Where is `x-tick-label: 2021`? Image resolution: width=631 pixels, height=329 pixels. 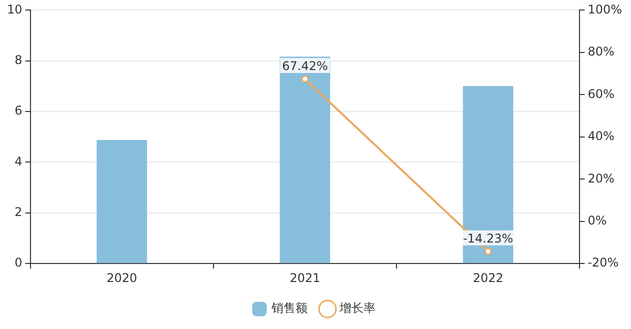
x-tick-label: 2021 is located at coordinates (305, 277).